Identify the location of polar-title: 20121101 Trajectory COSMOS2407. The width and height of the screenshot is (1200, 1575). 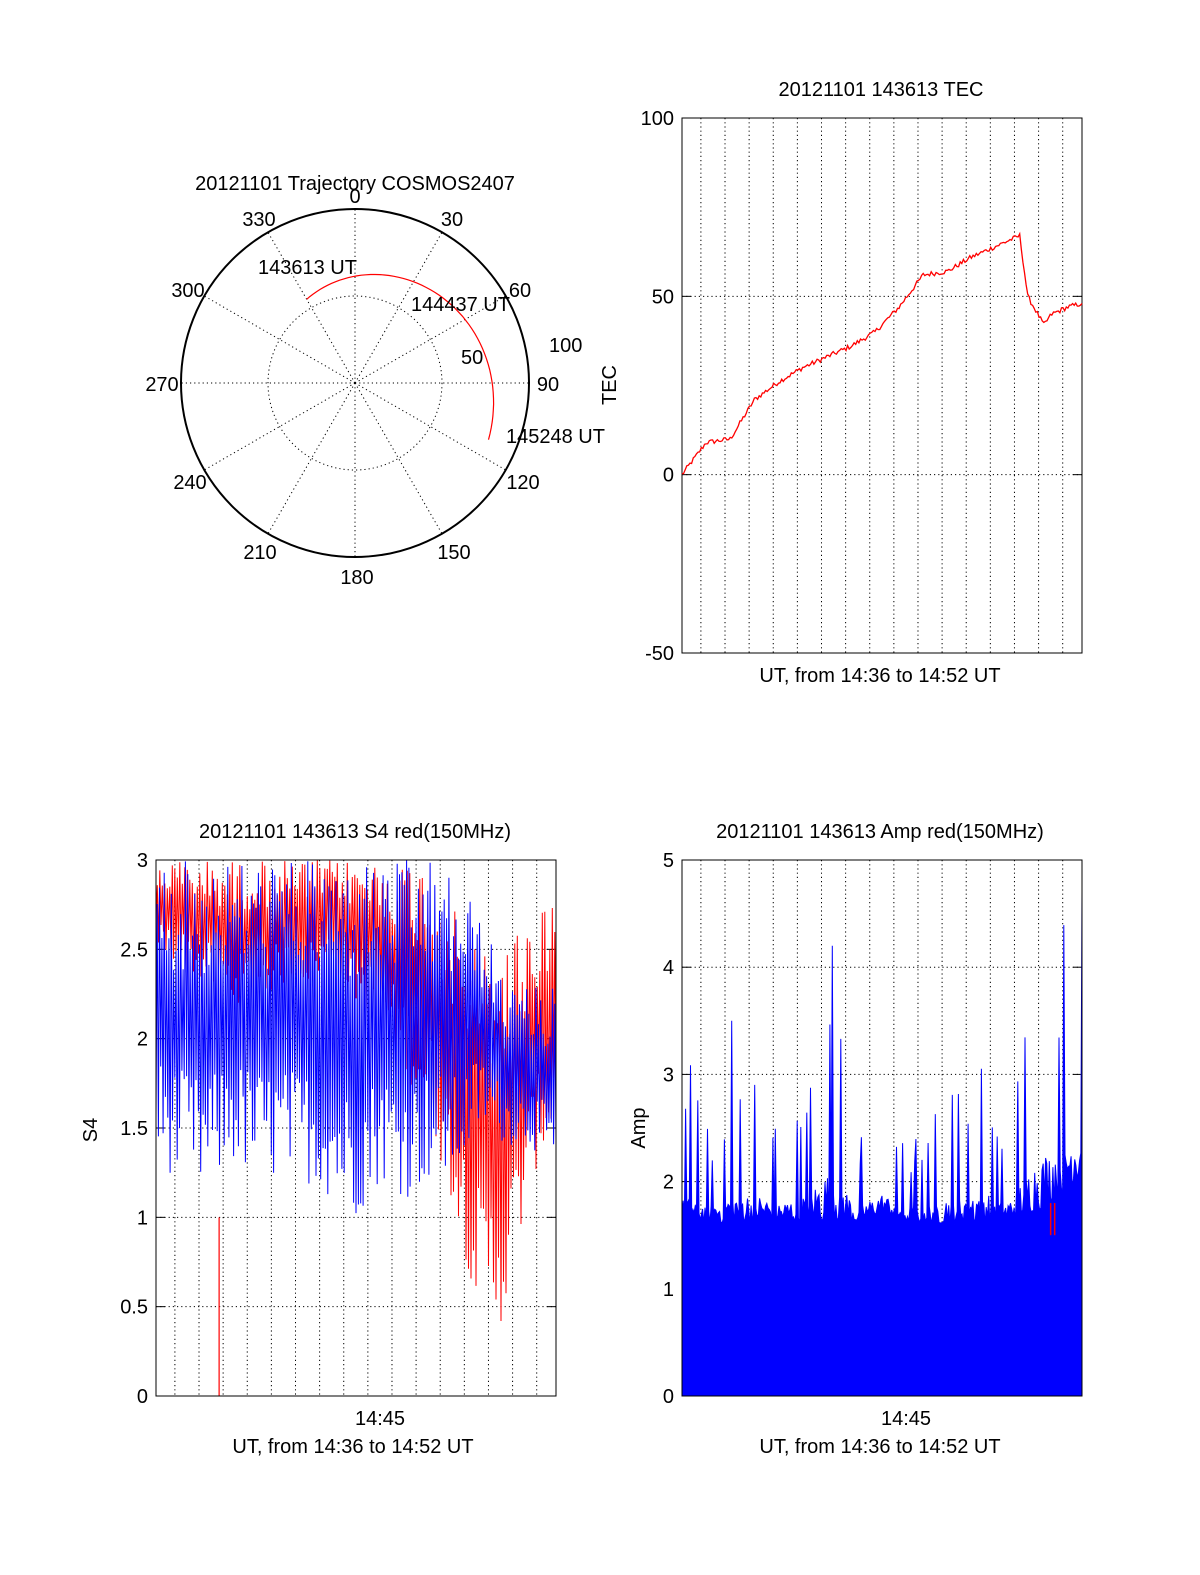
(355, 184).